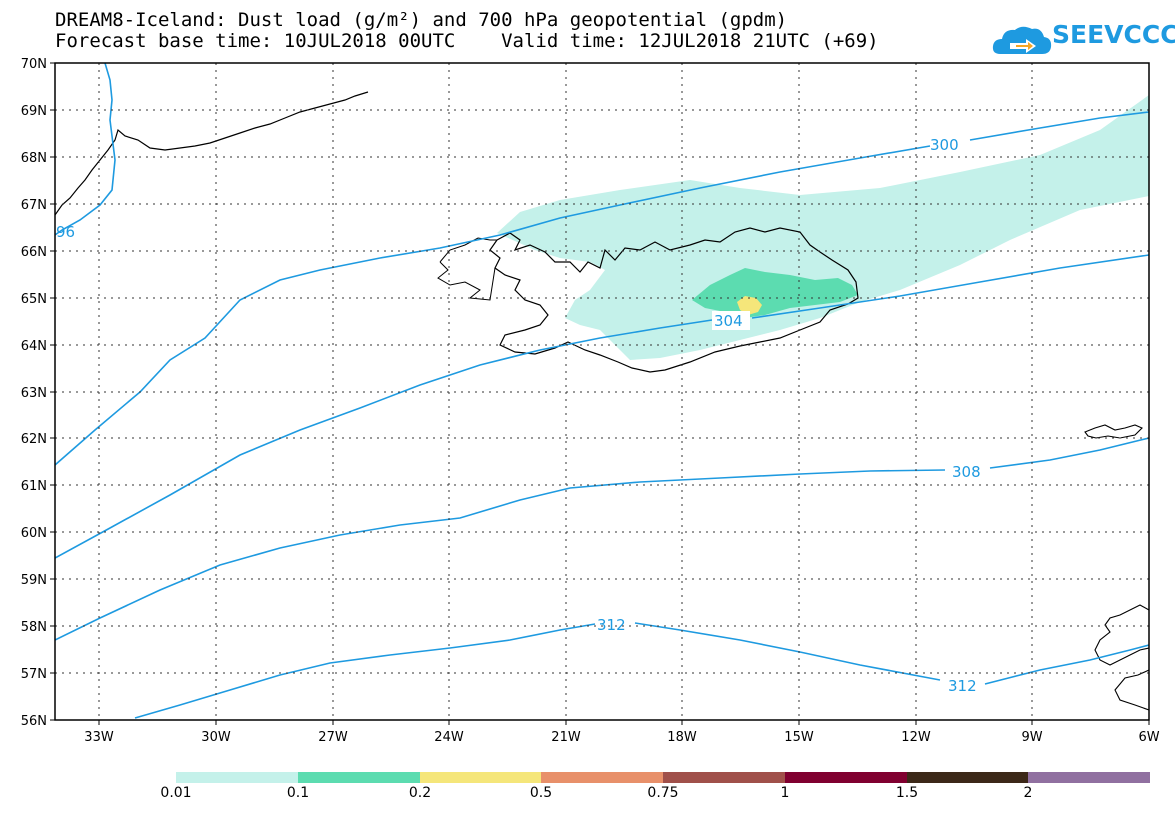  What do you see at coordinates (298, 793) in the screenshot?
I see `legend-label: 0.1` at bounding box center [298, 793].